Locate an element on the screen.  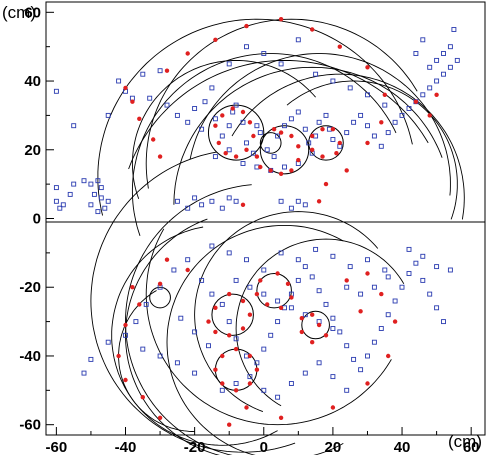
y-tick-label: -40 is located at coordinates (30, 356).